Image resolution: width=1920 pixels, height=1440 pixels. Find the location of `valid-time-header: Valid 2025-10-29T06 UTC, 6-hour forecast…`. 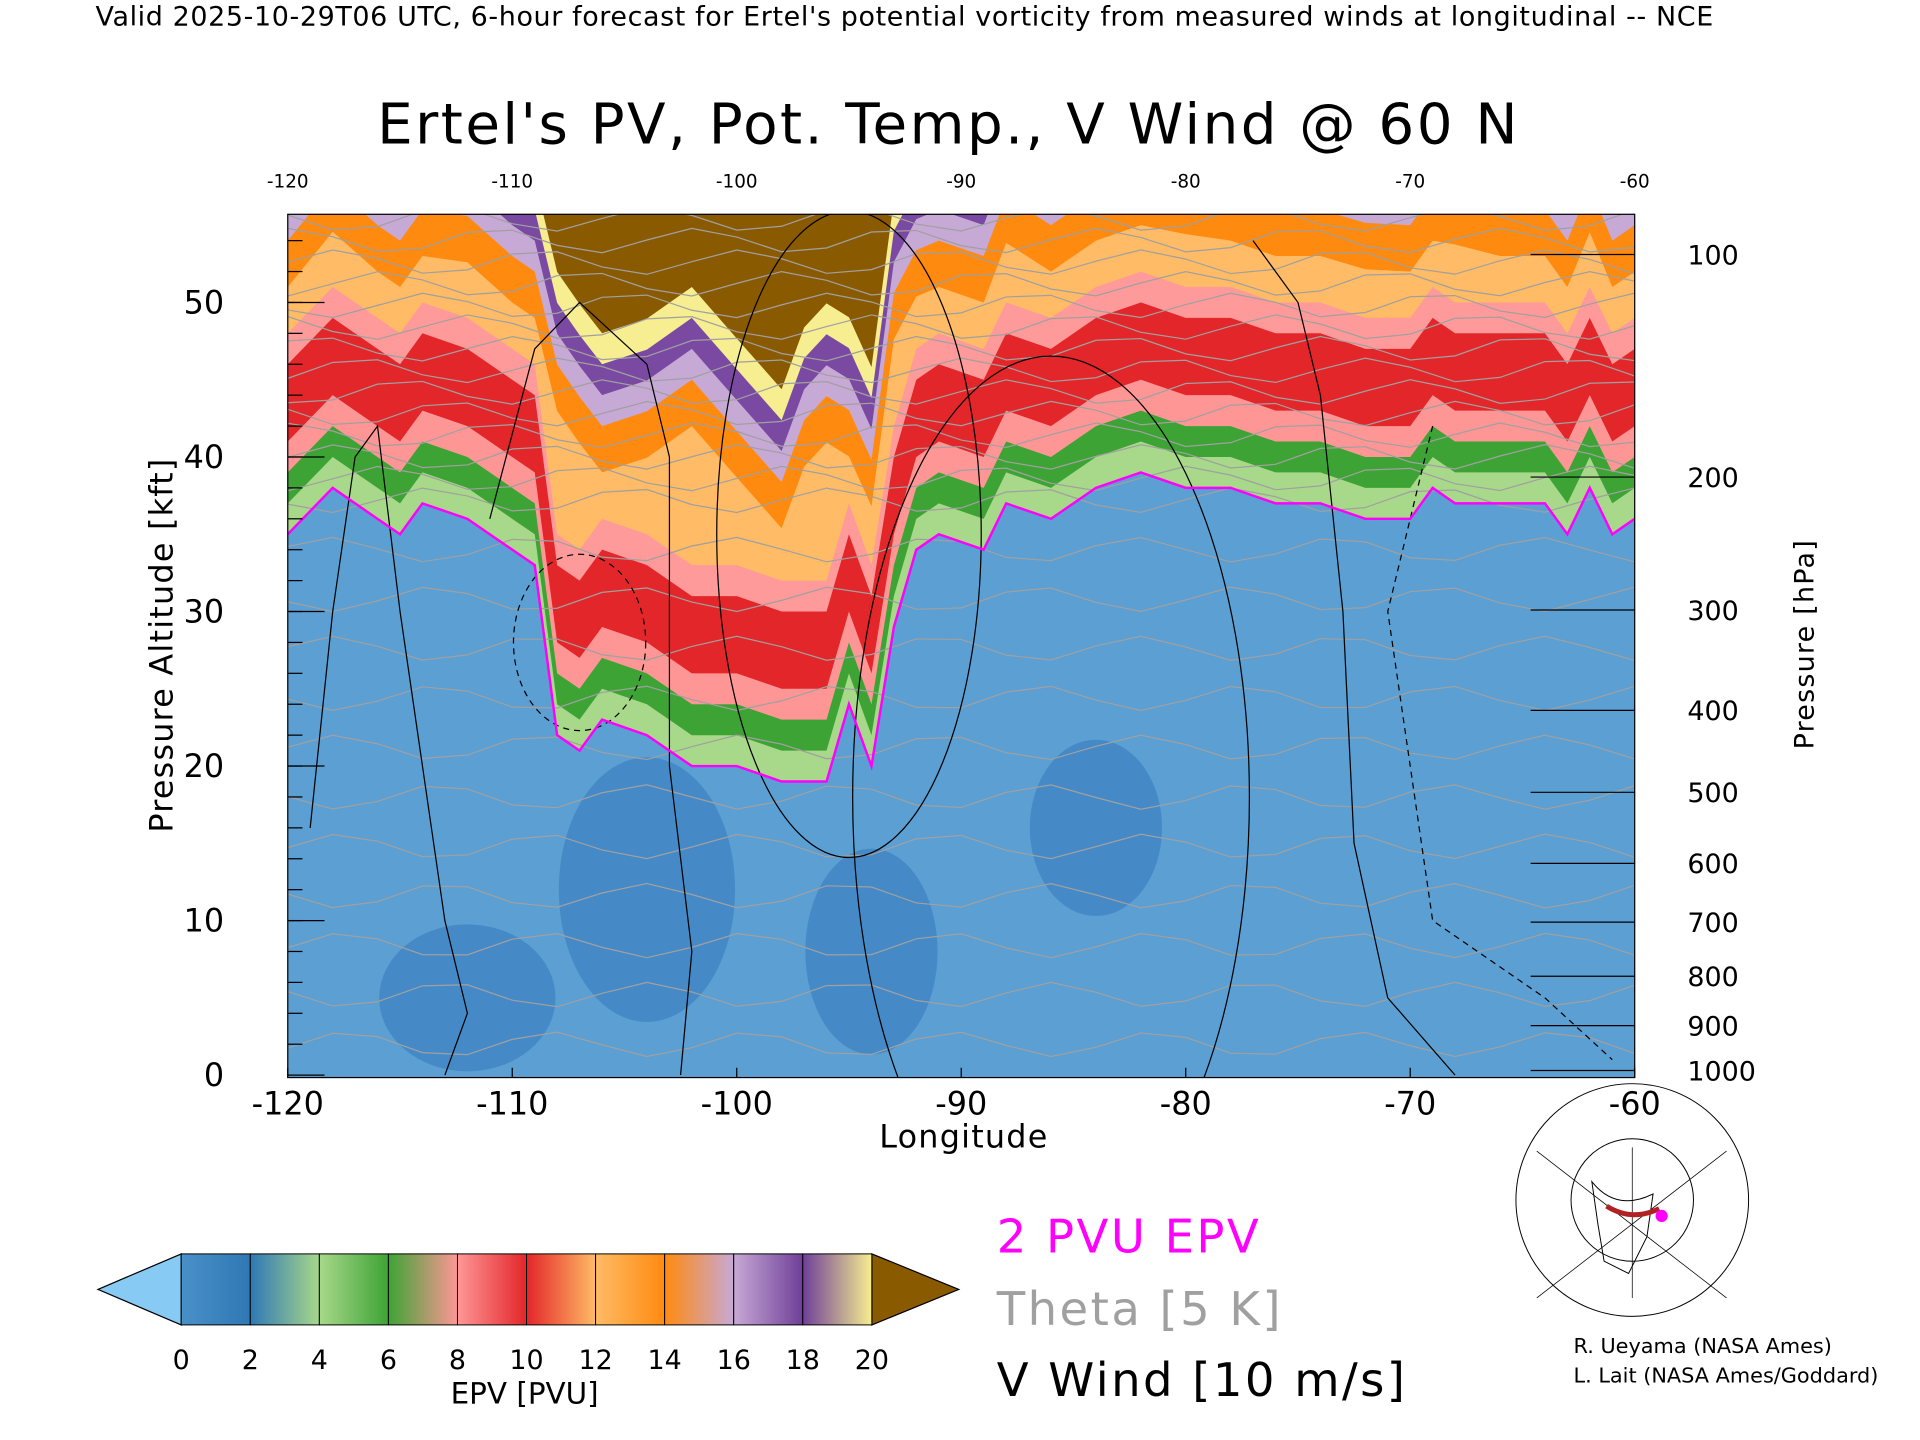

valid-time-header: Valid 2025-10-29T06 UTC, 6-hour forecast… is located at coordinates (904, 18).